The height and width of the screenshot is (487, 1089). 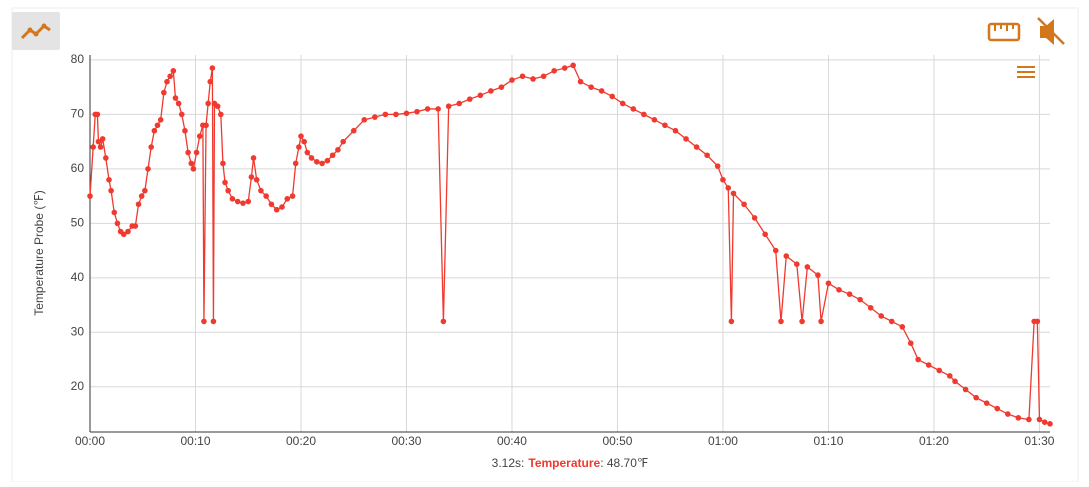 I want to click on x-tick-label: 01:00, so click(x=723, y=441).